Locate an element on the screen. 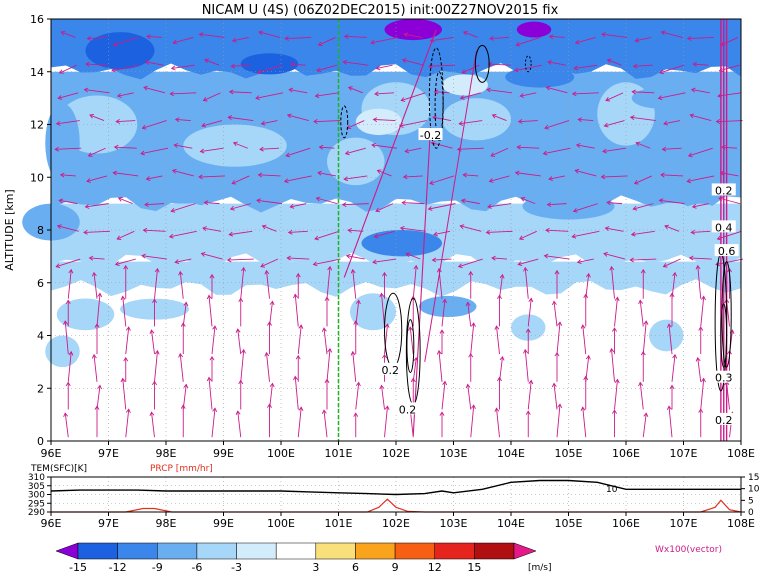 The image size is (767, 575). x-tick-label: 99E is located at coordinates (223, 453).